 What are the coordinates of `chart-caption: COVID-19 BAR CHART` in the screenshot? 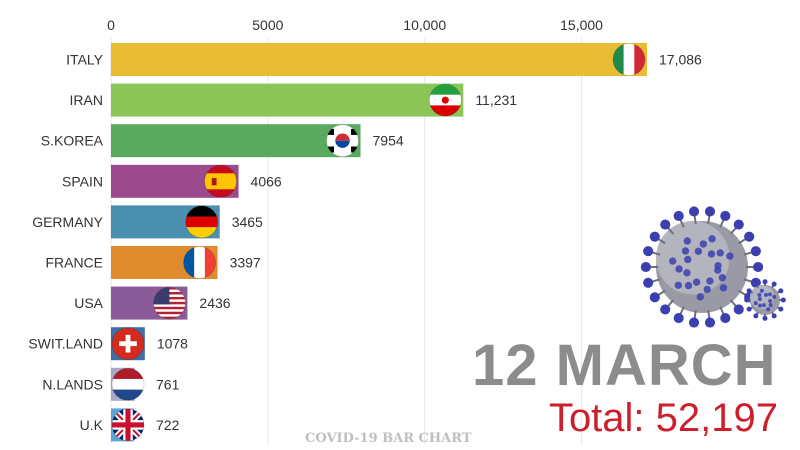 It's located at (388, 438).